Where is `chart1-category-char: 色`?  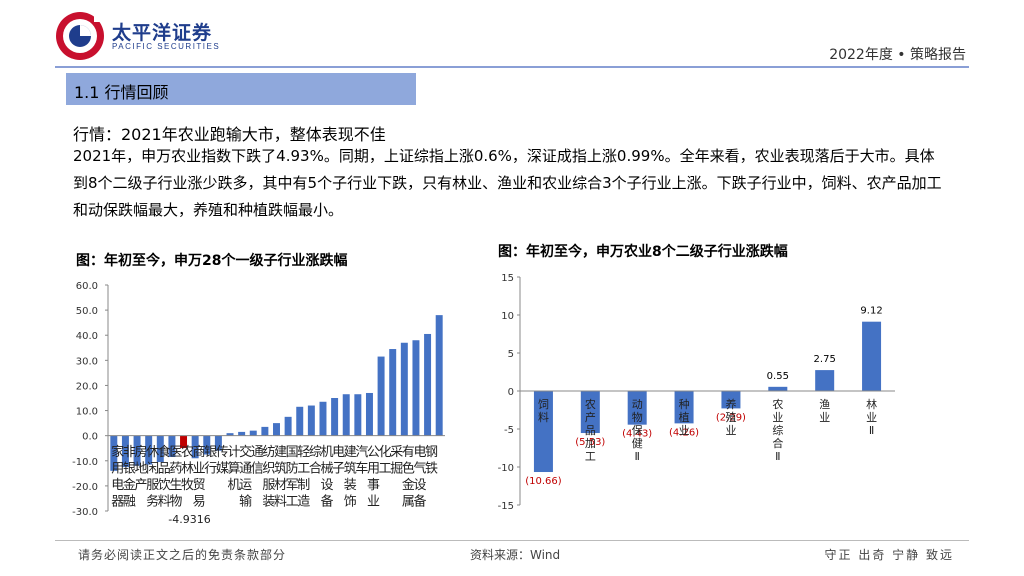
chart1-category-char: 色 is located at coordinates (408, 469).